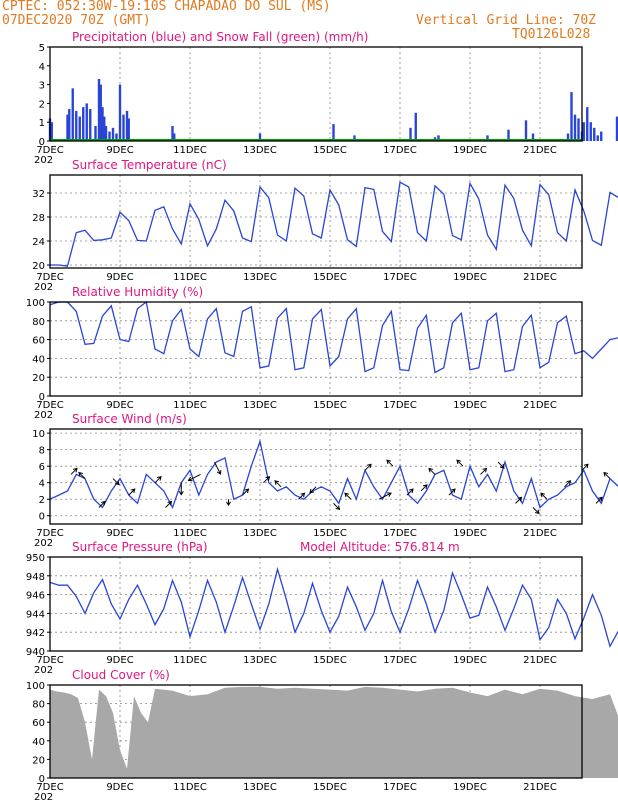 This screenshot has width=618, height=800. I want to click on cloud-ytick-label: 20, so click(38, 760).